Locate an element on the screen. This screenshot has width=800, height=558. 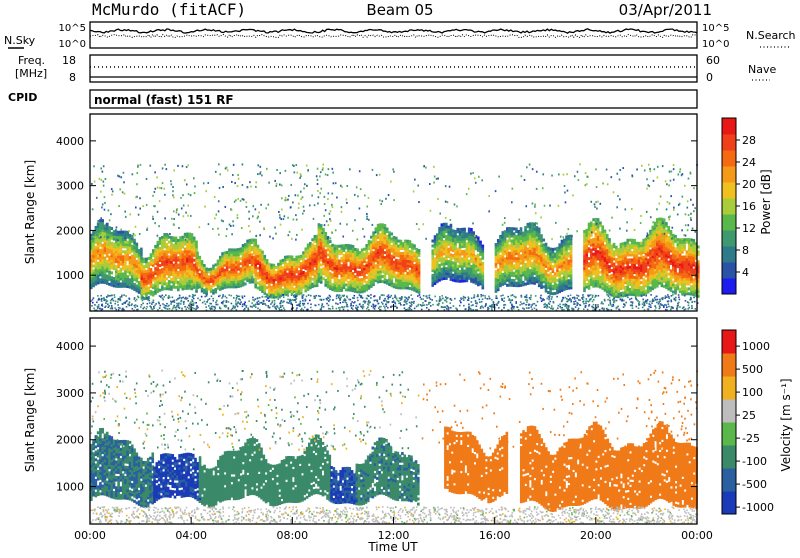
noise-frame is located at coordinates (393, 35).